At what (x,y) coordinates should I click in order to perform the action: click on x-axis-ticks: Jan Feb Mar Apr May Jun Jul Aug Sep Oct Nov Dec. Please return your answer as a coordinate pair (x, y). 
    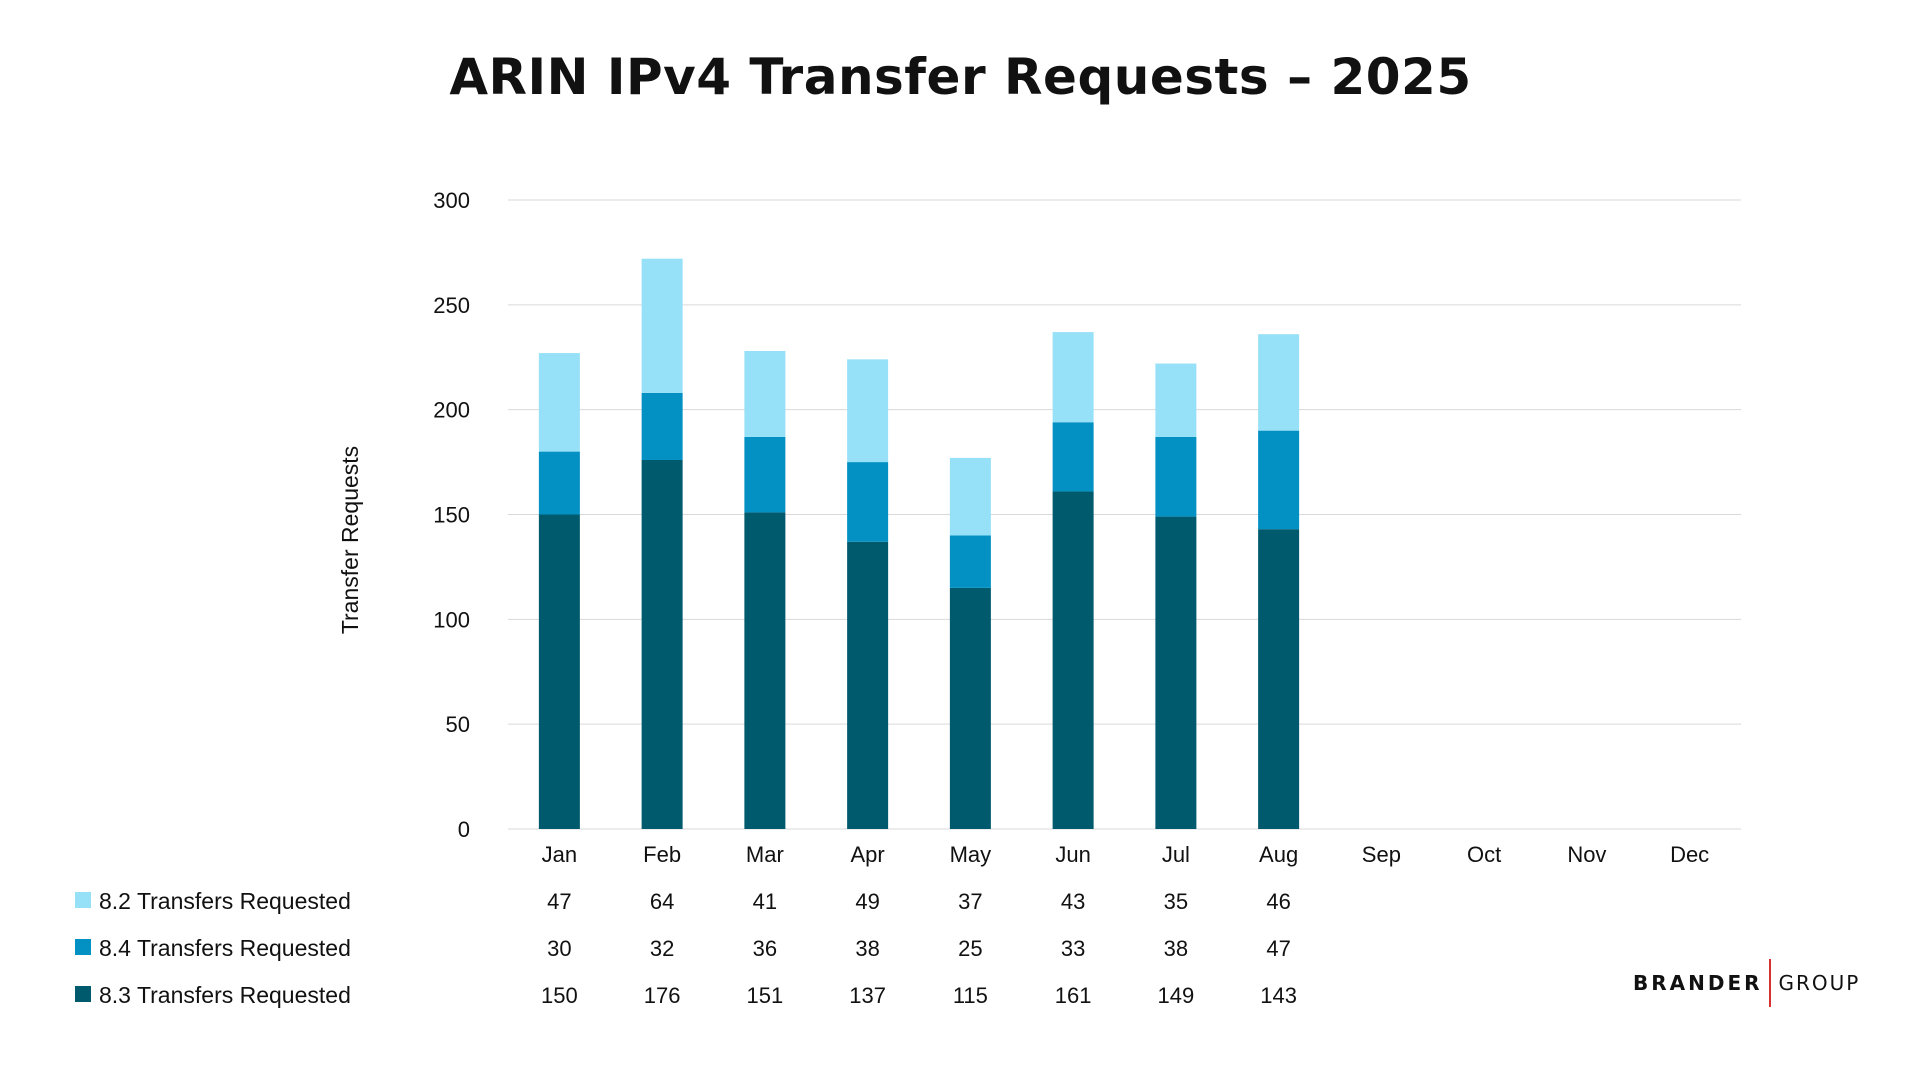
    Looking at the image, I should click on (1126, 854).